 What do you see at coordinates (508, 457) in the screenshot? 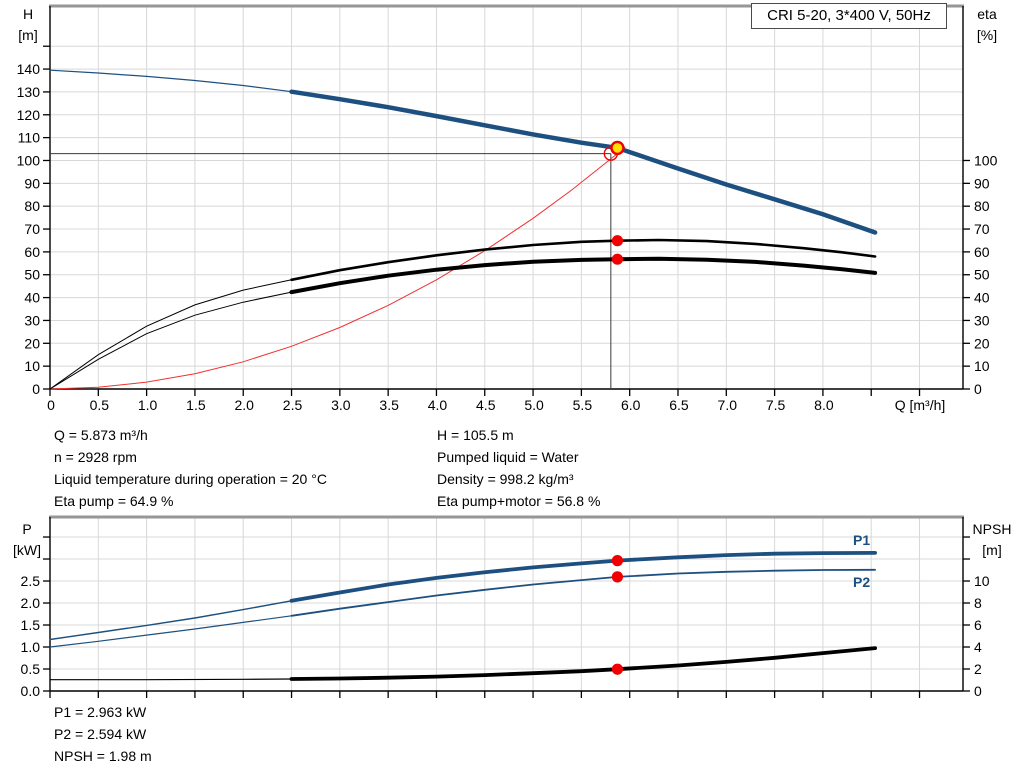
I see `info-pumped-liquid: Pumped liquid = Water` at bounding box center [508, 457].